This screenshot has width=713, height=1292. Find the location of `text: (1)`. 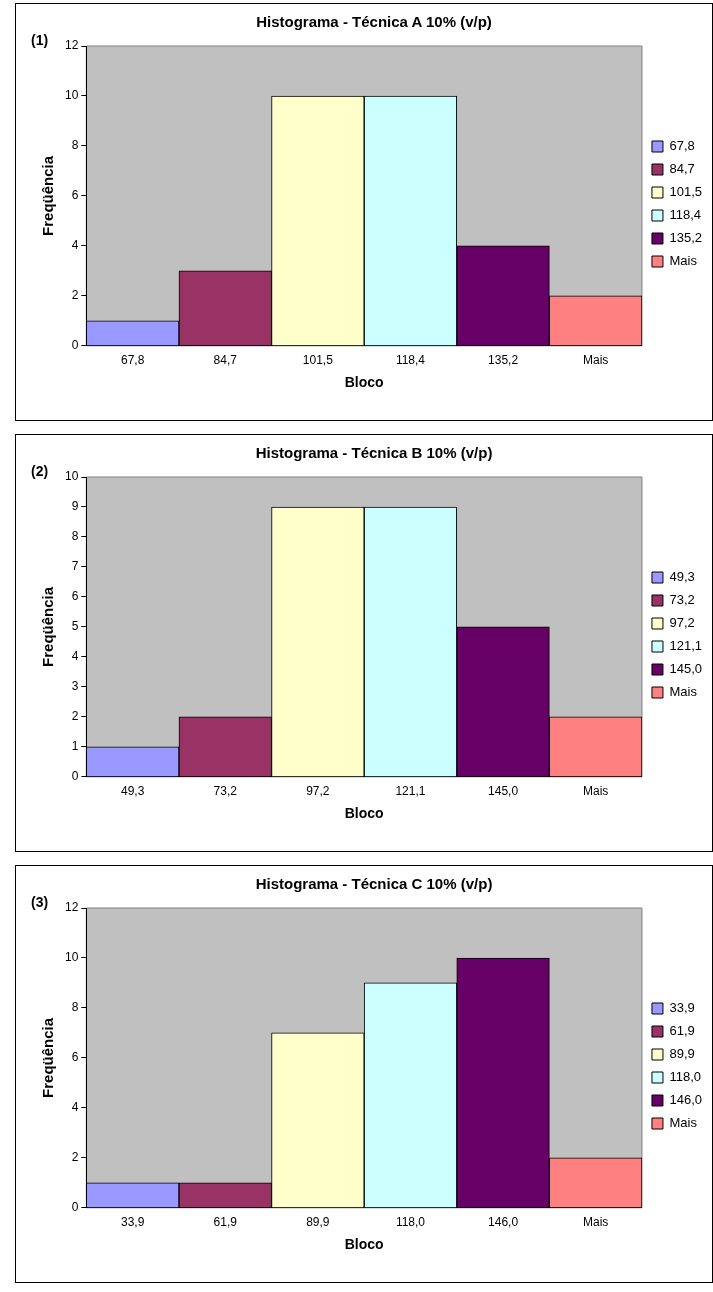

text: (1) is located at coordinates (40, 39).